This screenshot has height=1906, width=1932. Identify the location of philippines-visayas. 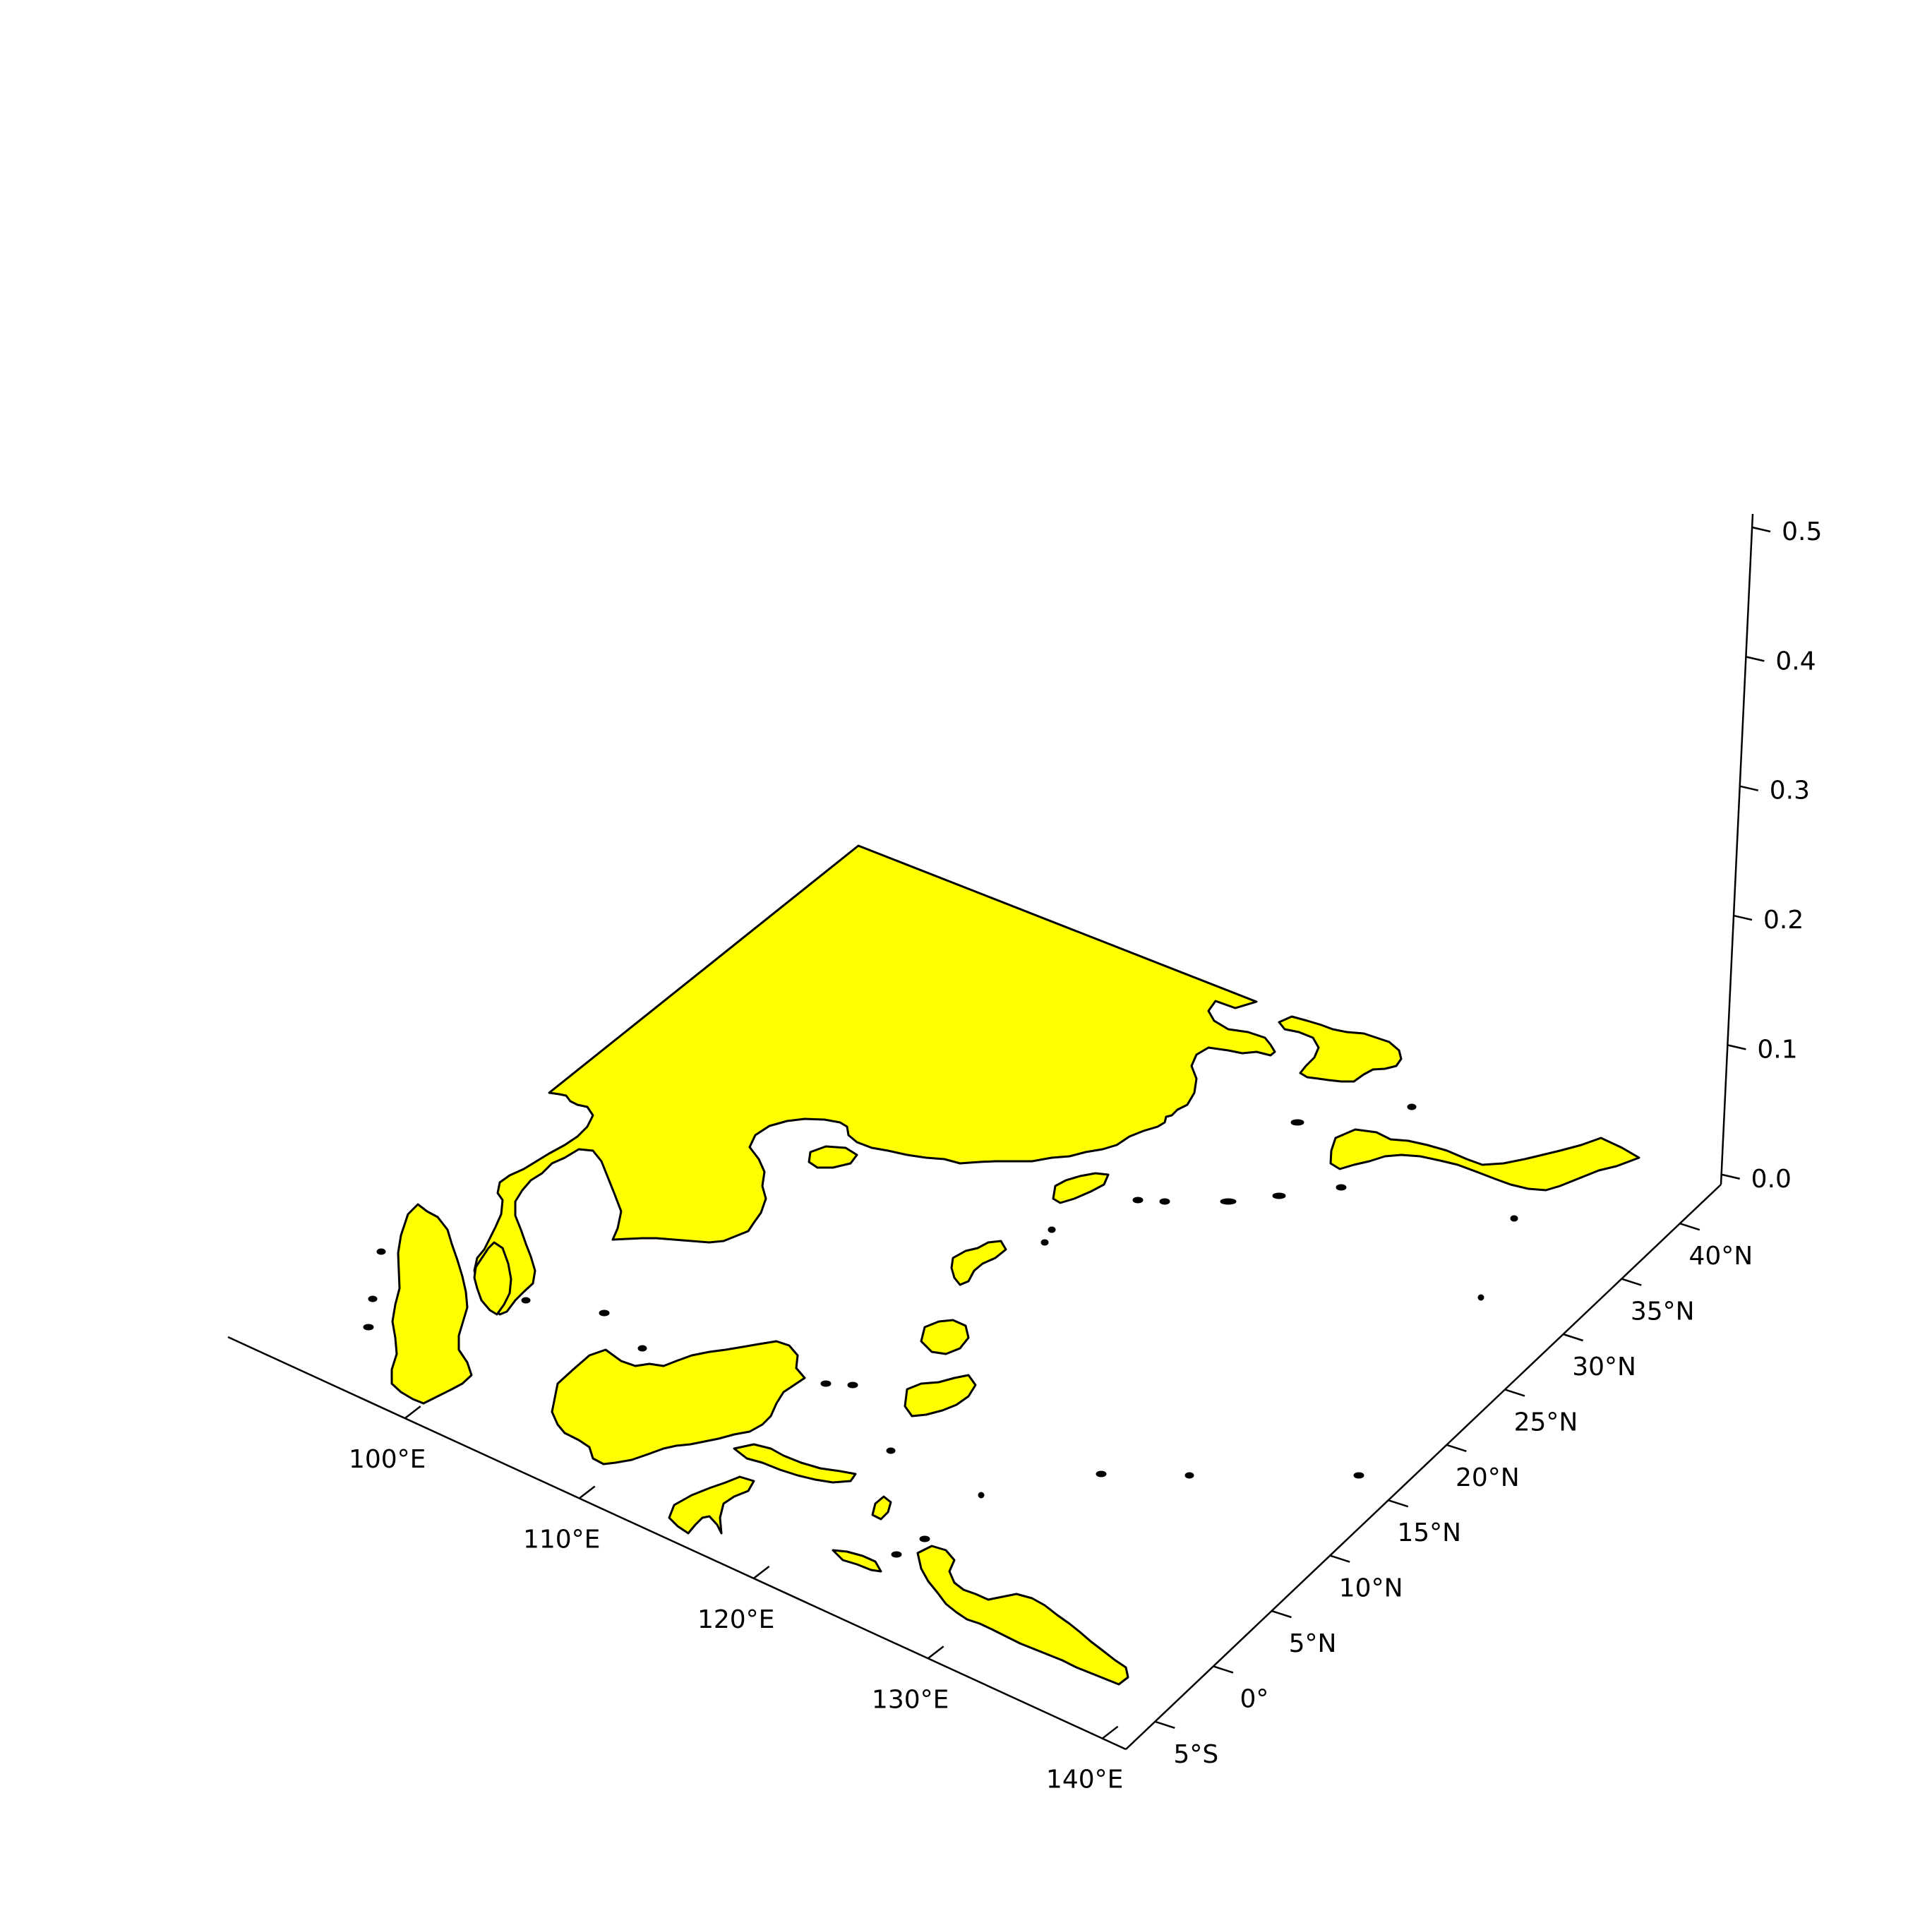
(945, 1337).